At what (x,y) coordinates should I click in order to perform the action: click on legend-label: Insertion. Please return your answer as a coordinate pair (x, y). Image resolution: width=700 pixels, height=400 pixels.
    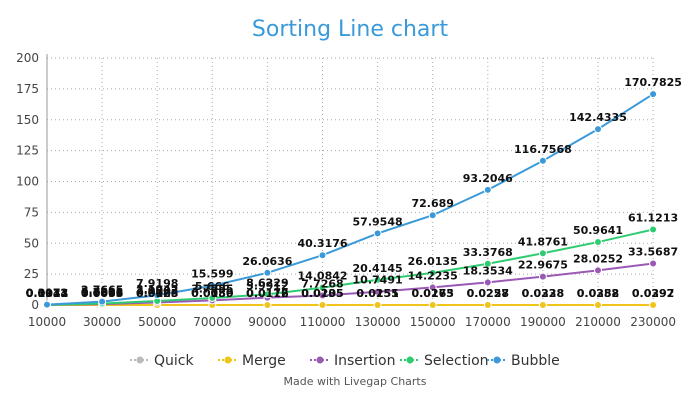
    Looking at the image, I should click on (364, 361).